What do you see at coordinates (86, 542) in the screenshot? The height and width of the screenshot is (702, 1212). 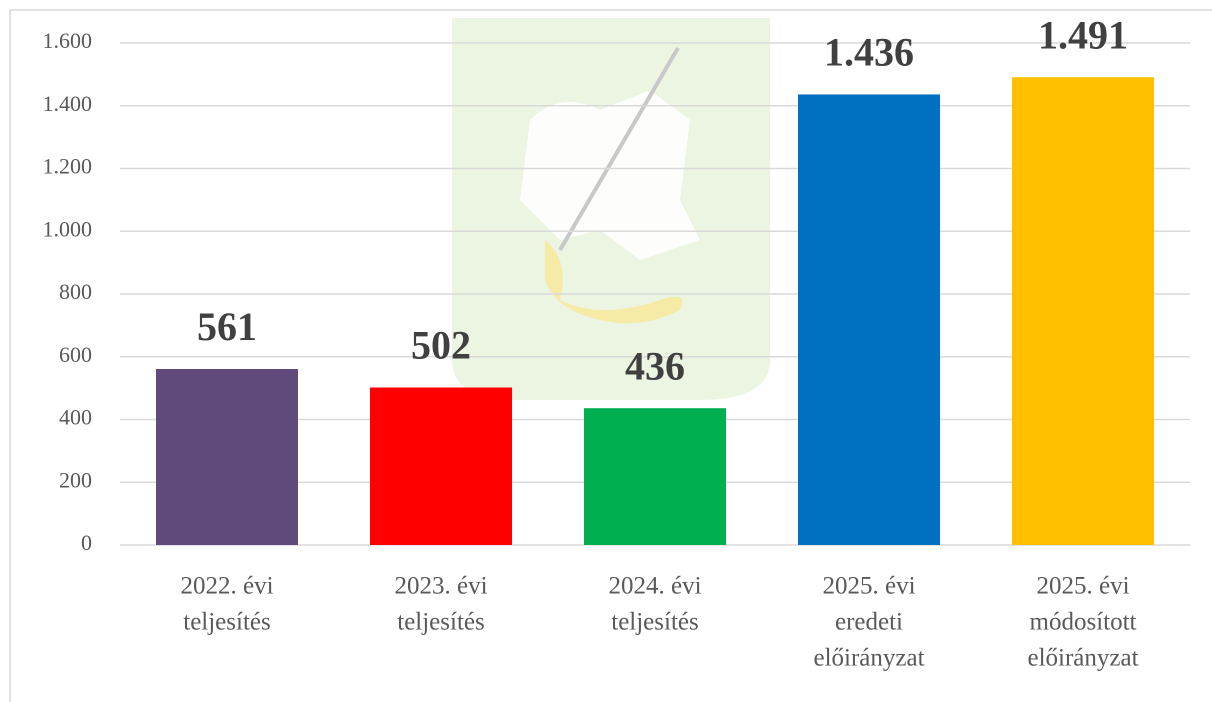 I see `y-tick-label: 0` at bounding box center [86, 542].